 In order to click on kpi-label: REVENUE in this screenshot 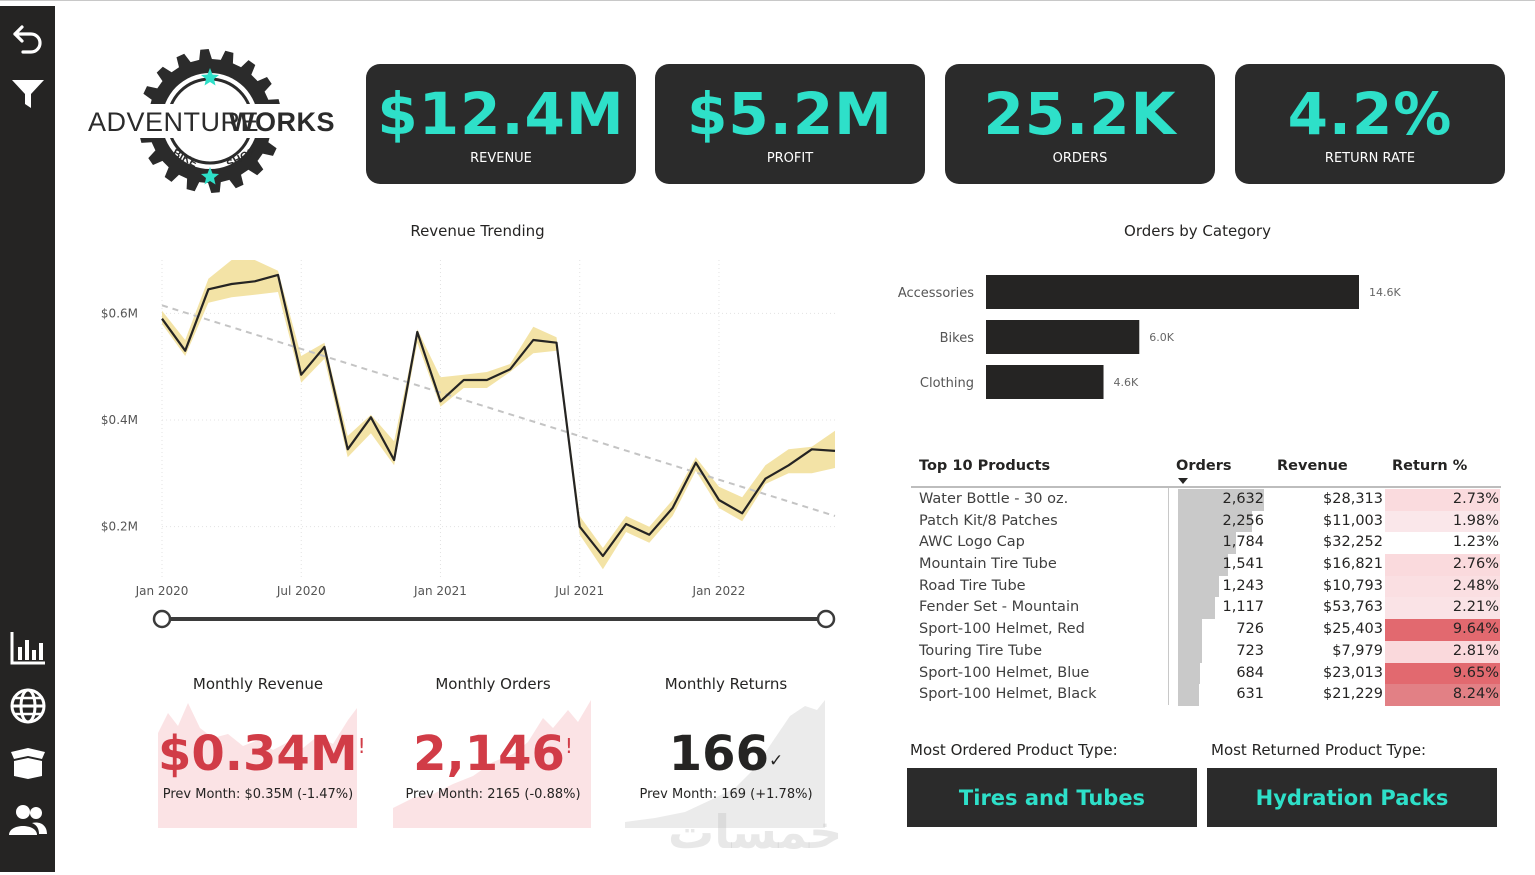, I will do `click(501, 158)`.